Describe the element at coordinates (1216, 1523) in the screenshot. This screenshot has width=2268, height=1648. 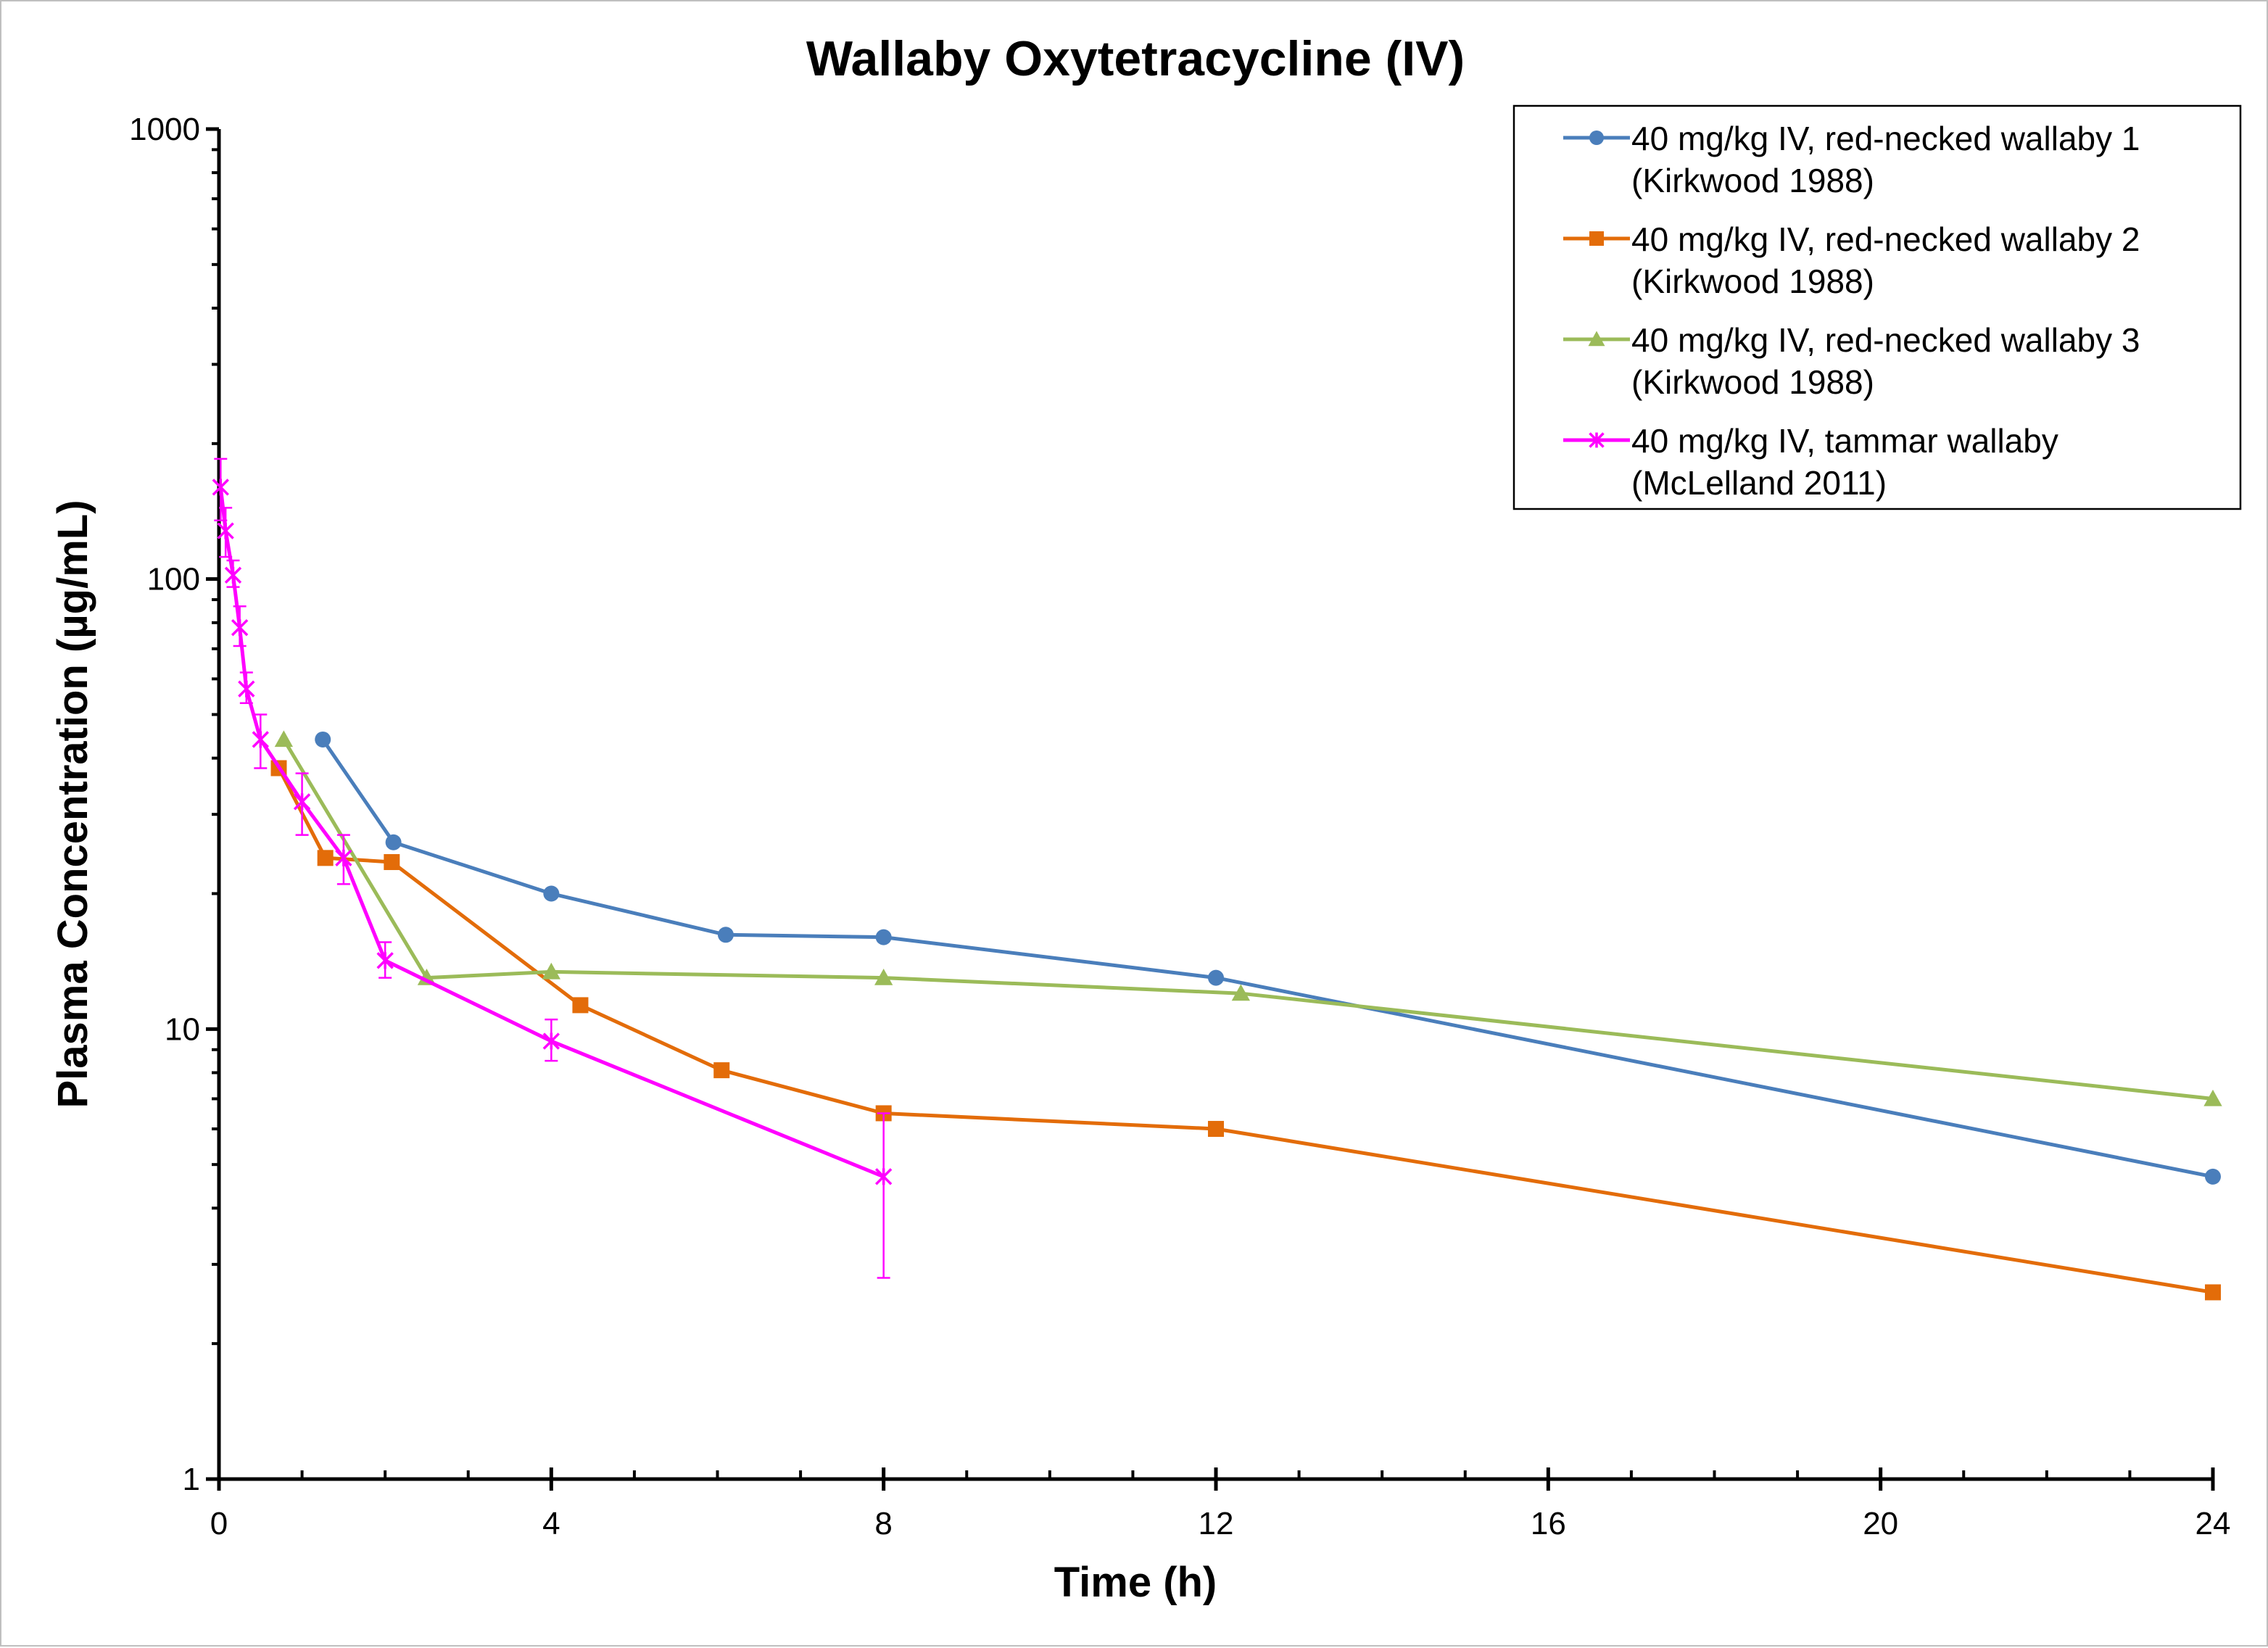
I see `x-tick-label: 12` at that location.